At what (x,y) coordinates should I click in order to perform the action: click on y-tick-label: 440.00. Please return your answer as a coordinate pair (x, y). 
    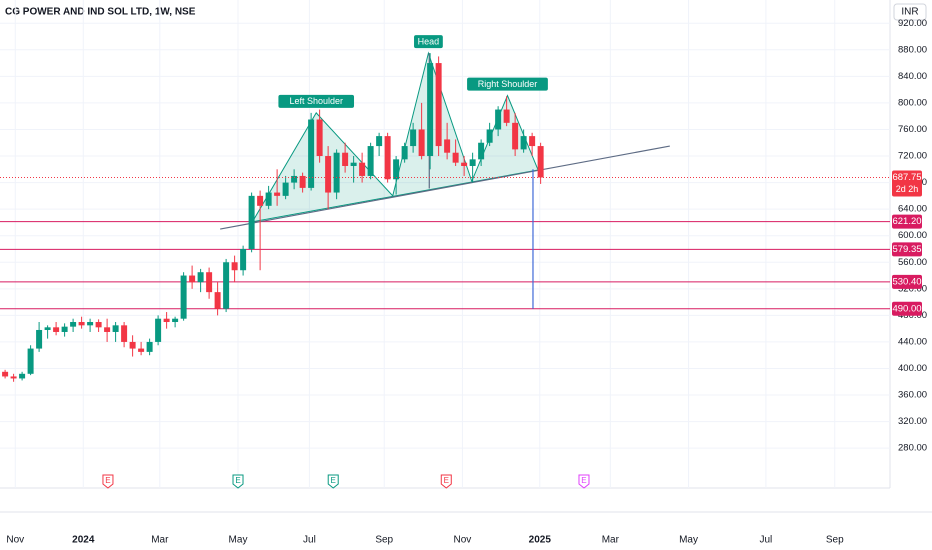
    Looking at the image, I should click on (912, 341).